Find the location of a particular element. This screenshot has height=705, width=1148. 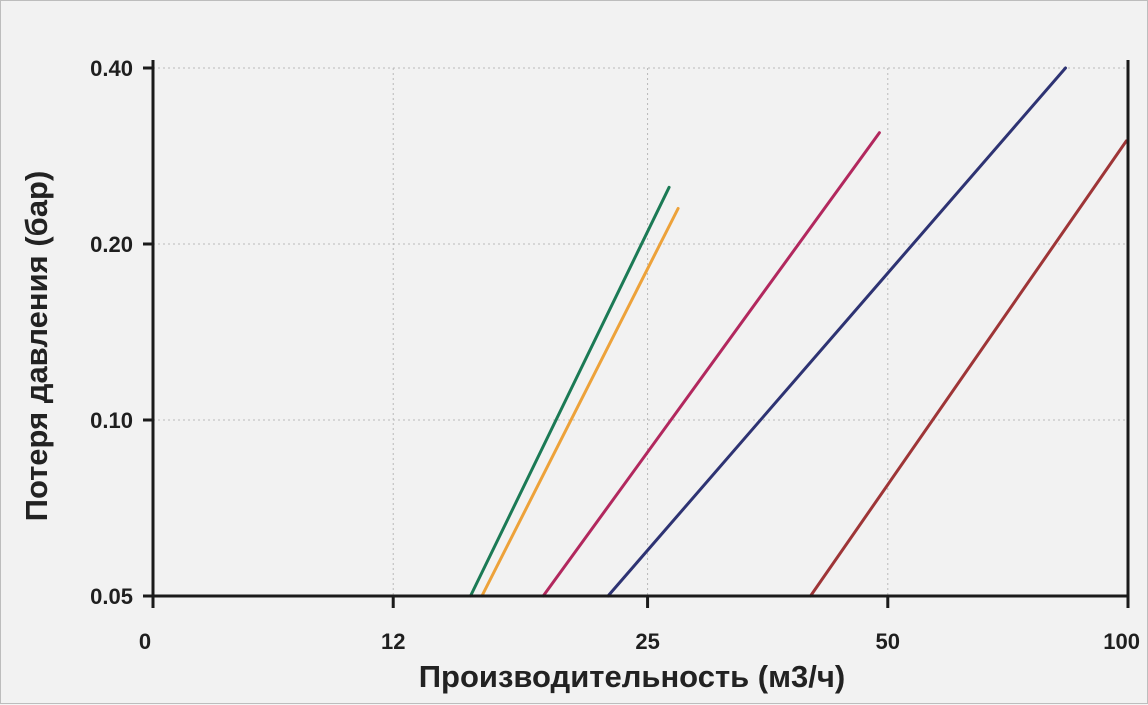

x-tick-label: 25 is located at coordinates (647, 641).